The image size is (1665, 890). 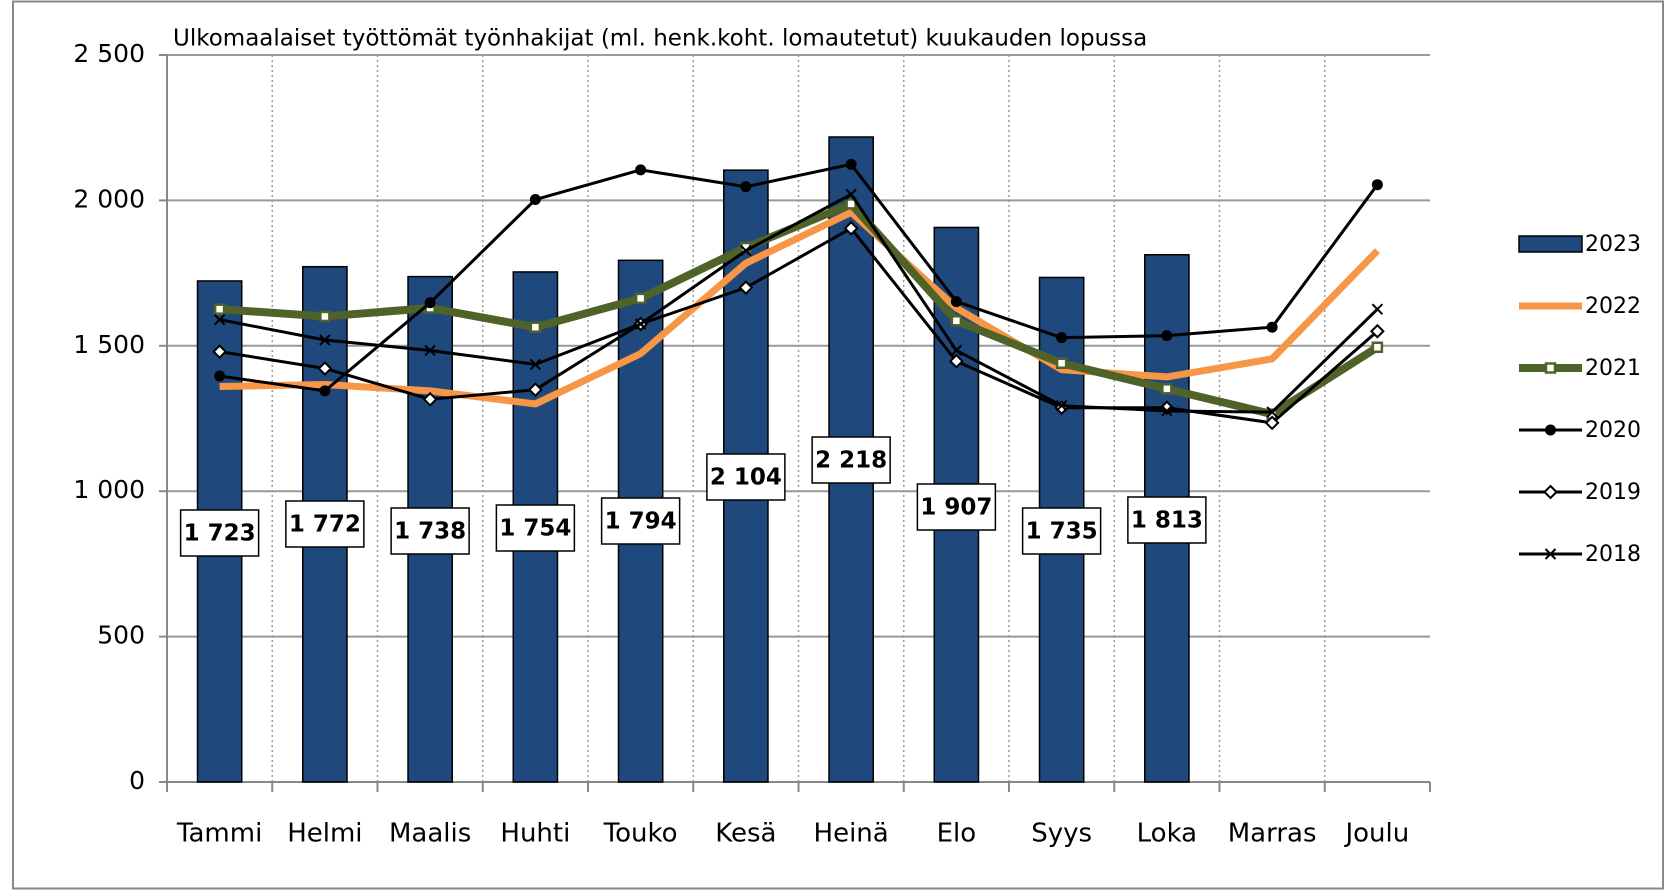 I want to click on data-label-text: 1 907, so click(x=956, y=508).